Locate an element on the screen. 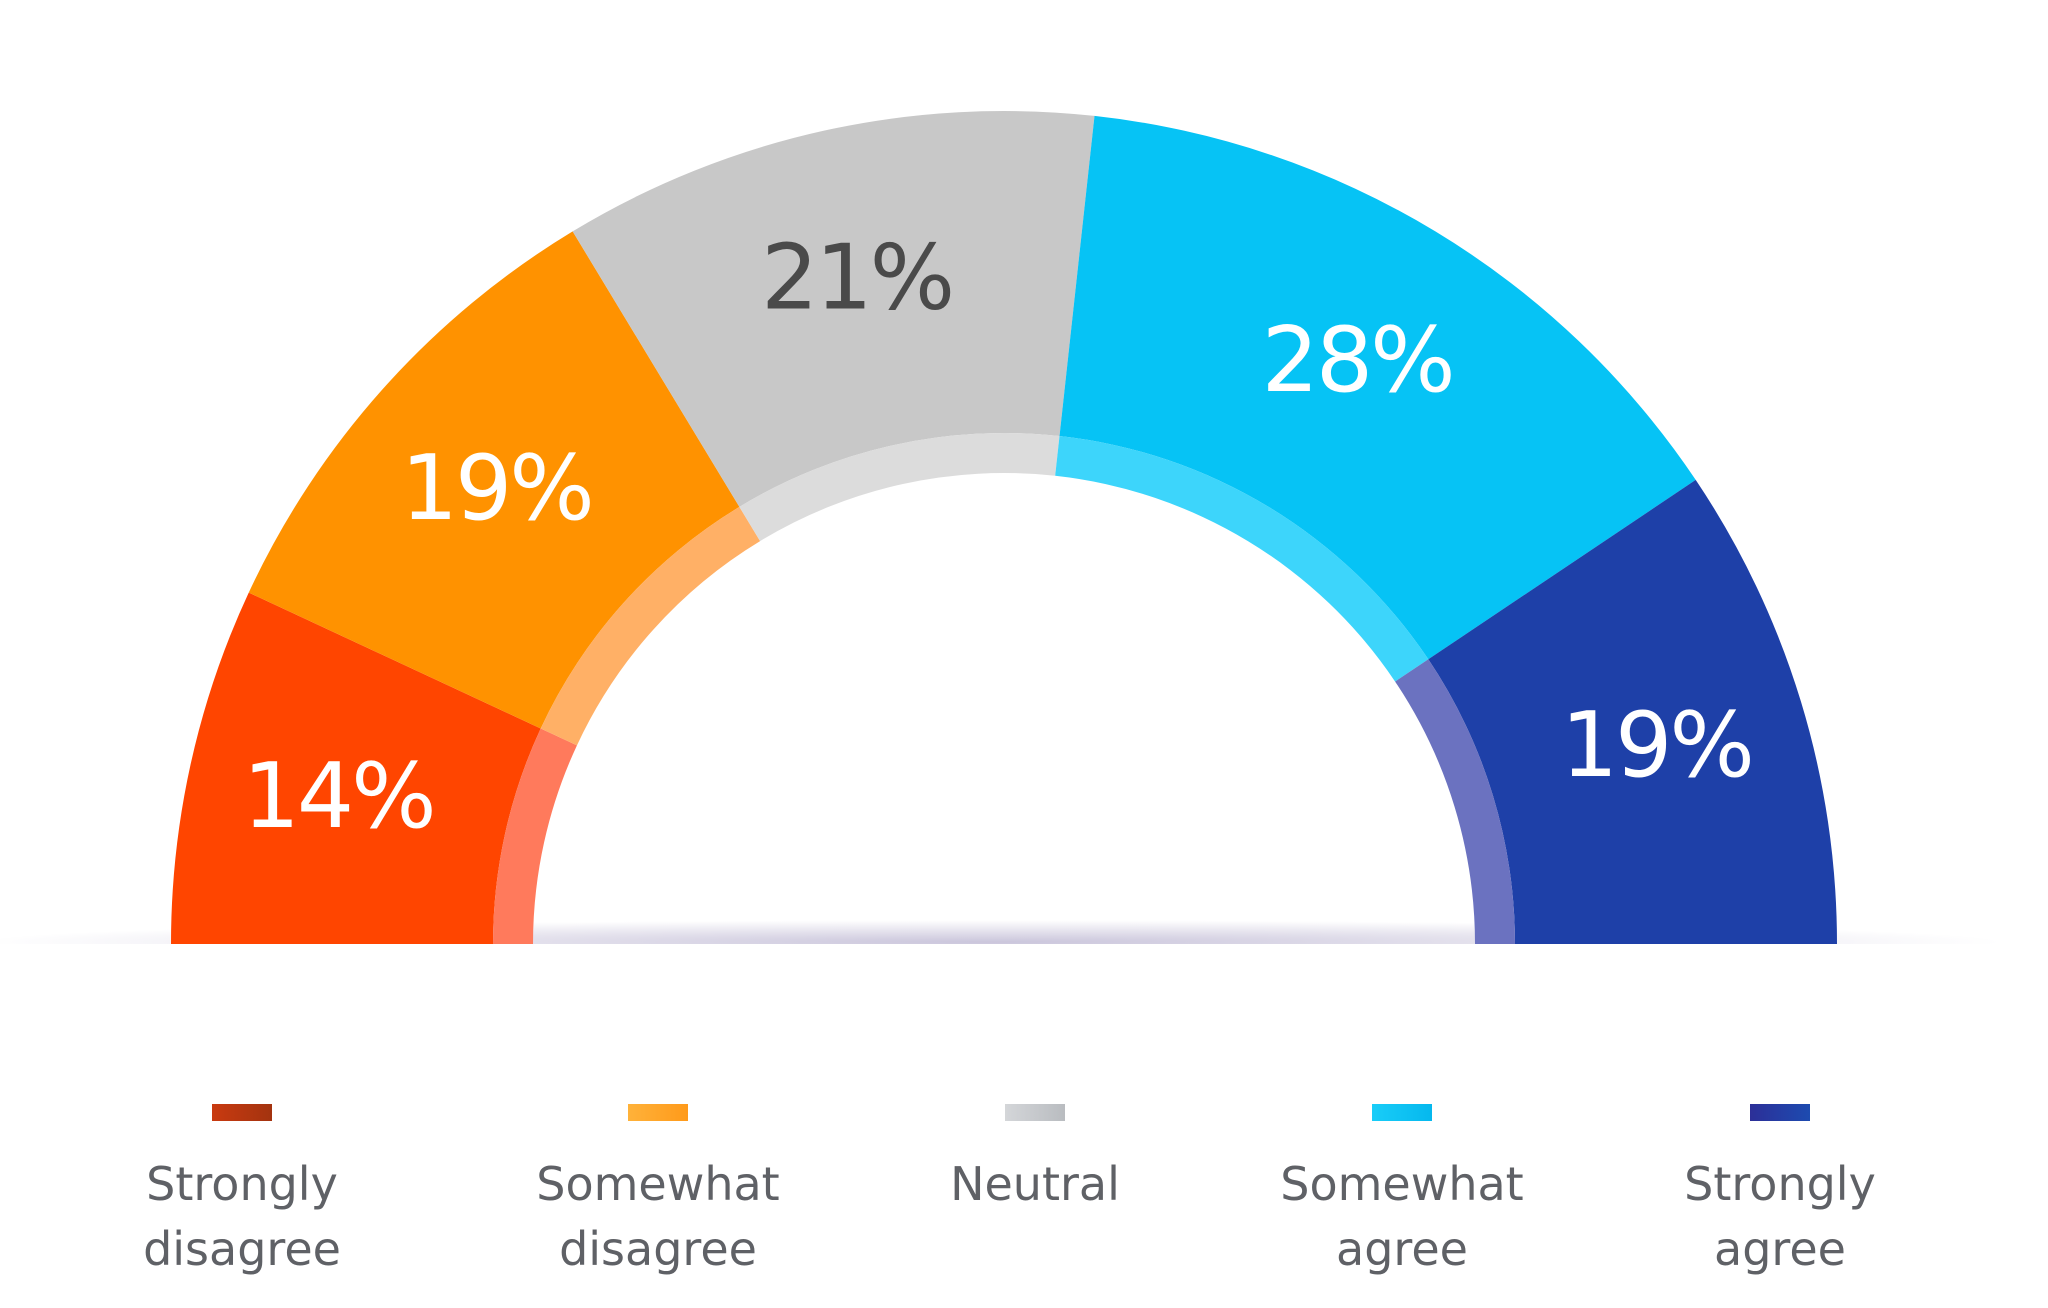 This screenshot has height=1308, width=2048. legend-label-somewhat-agree-line-1: Somewhat is located at coordinates (1401, 1184).